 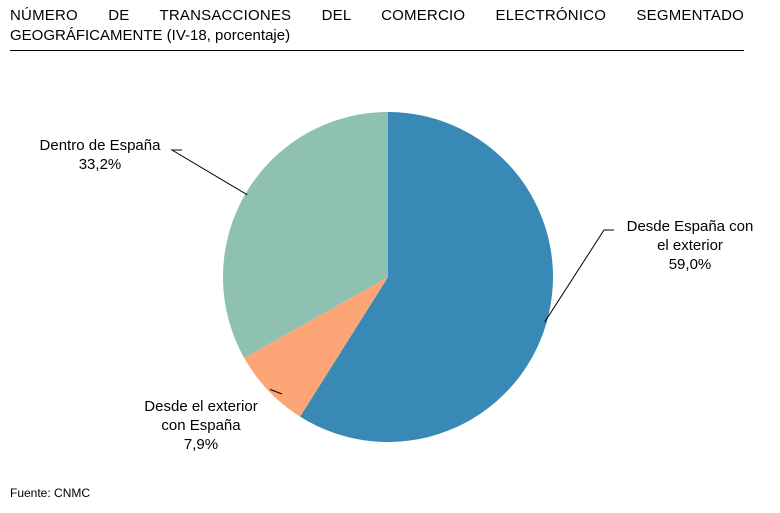 What do you see at coordinates (150, 35) in the screenshot?
I see `chart-title-line2: GEOGRÁFICAMENTE (IV-18, porcentaje)` at bounding box center [150, 35].